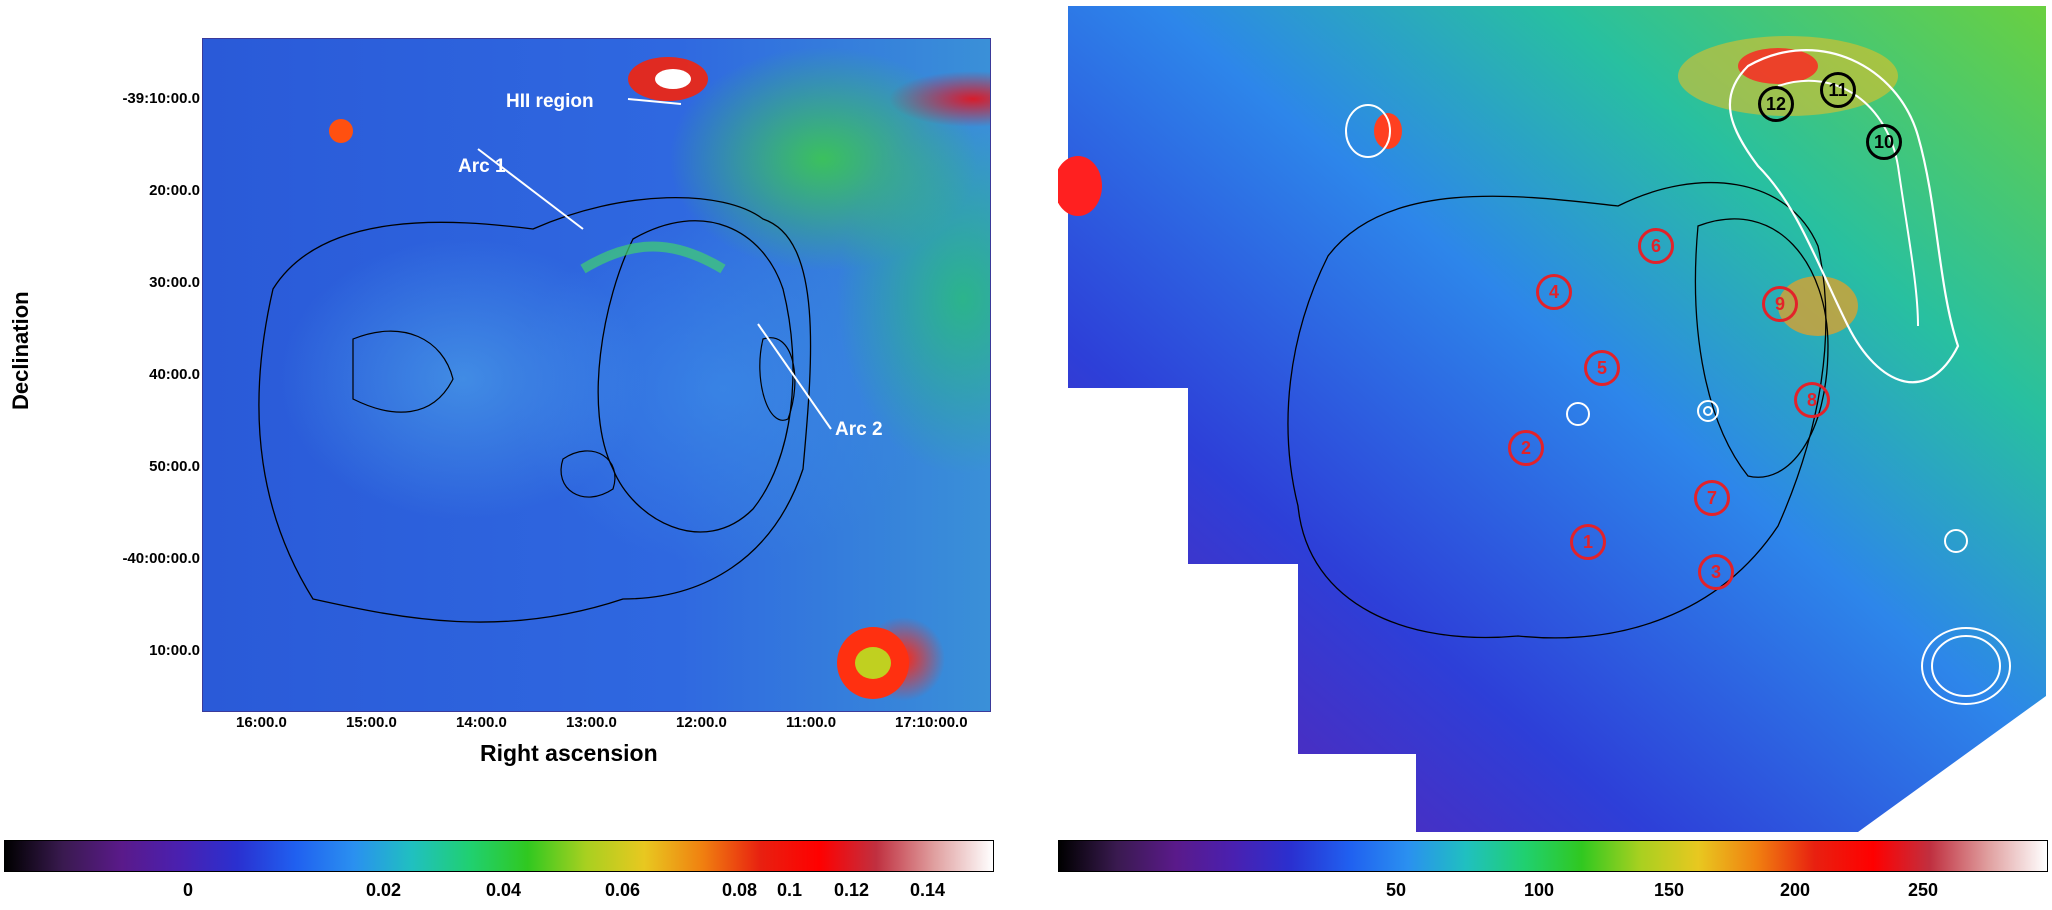  I want to click on left-colorbar, so click(499, 856).